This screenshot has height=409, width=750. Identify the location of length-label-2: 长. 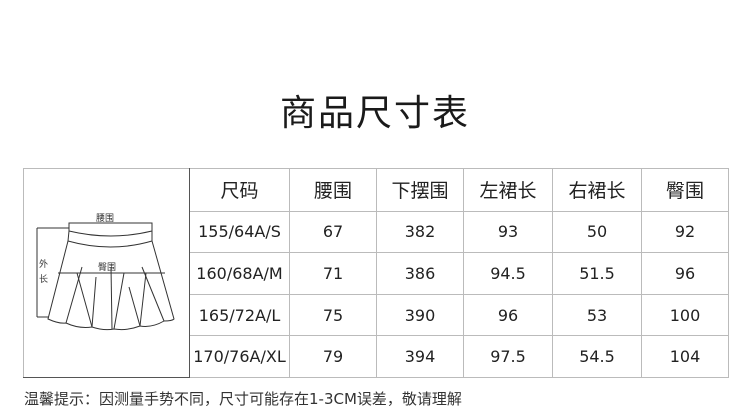
(43, 279).